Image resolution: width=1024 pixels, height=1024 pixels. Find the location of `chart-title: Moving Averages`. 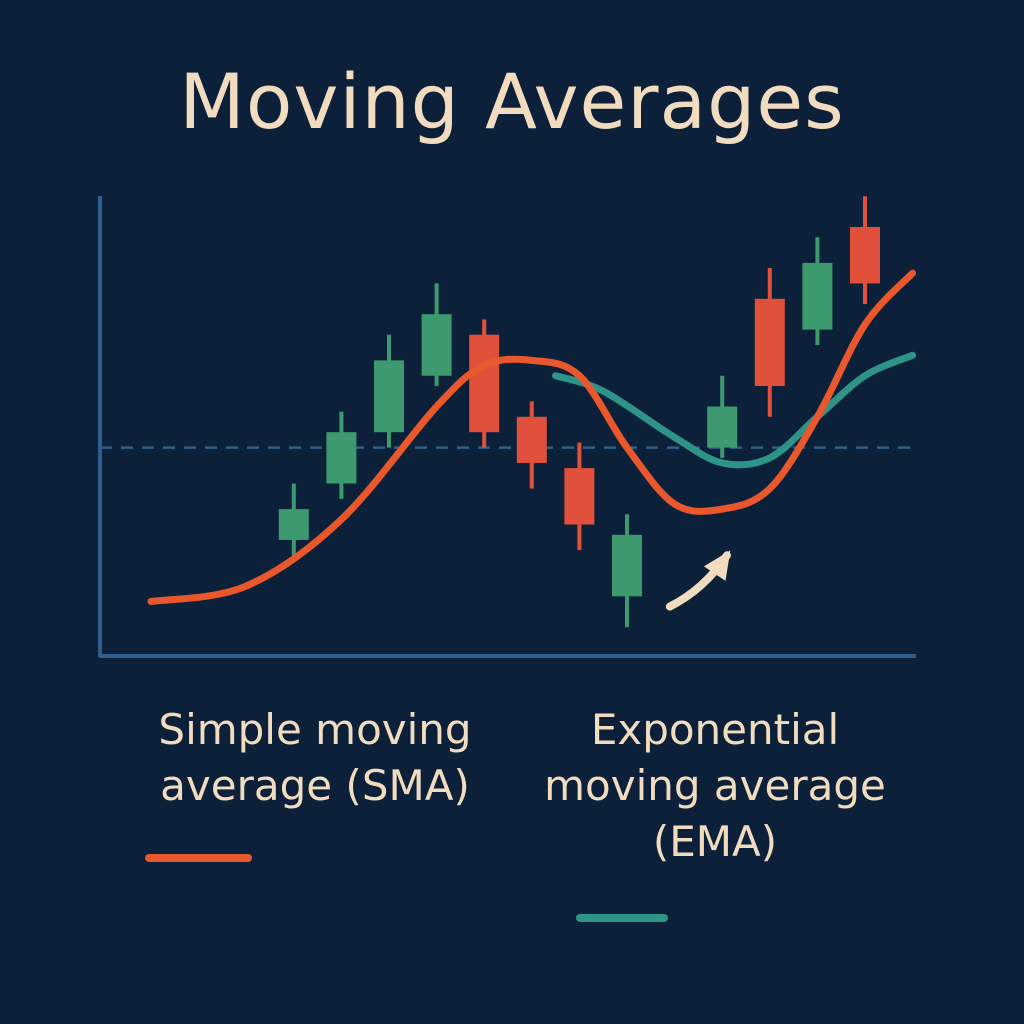

chart-title: Moving Averages is located at coordinates (512, 101).